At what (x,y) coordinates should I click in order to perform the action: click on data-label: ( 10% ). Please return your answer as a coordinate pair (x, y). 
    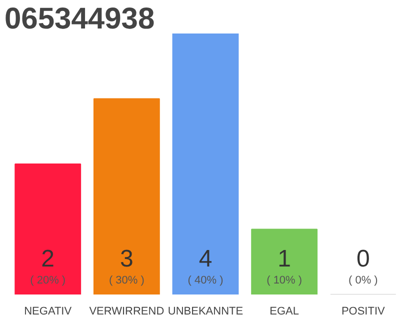
    Looking at the image, I should click on (284, 280).